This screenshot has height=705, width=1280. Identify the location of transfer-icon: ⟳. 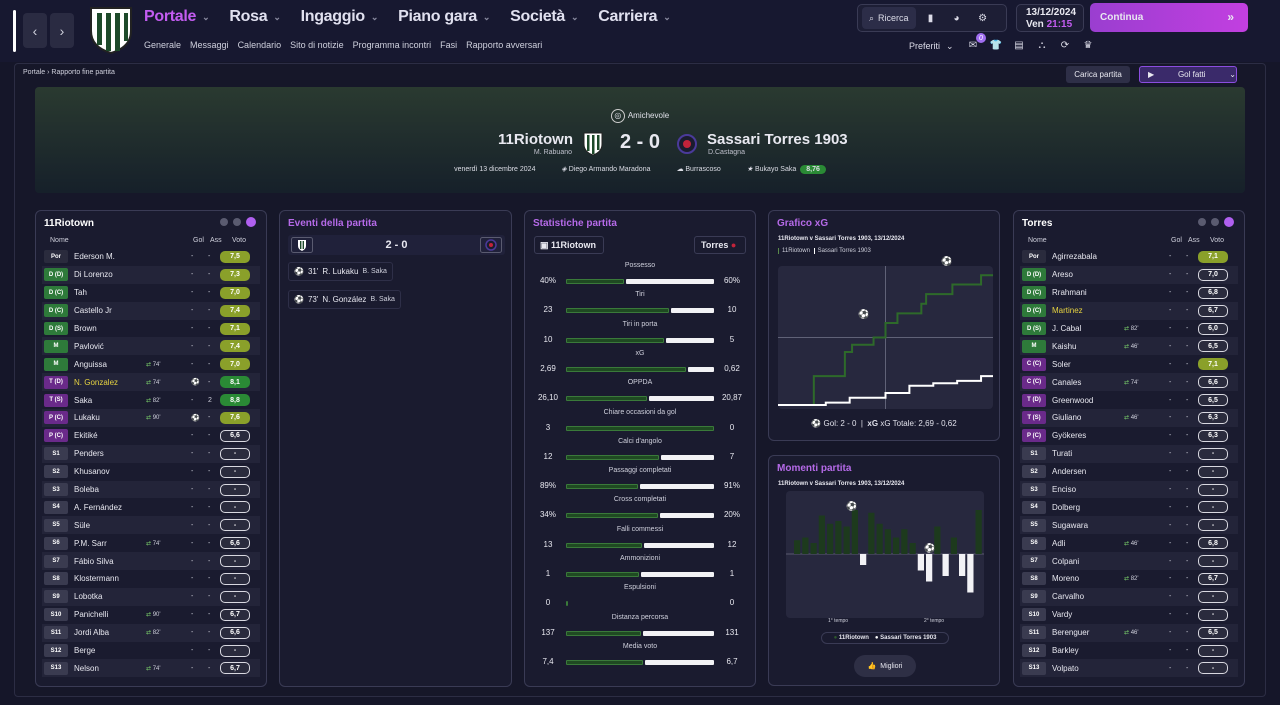
(1065, 45).